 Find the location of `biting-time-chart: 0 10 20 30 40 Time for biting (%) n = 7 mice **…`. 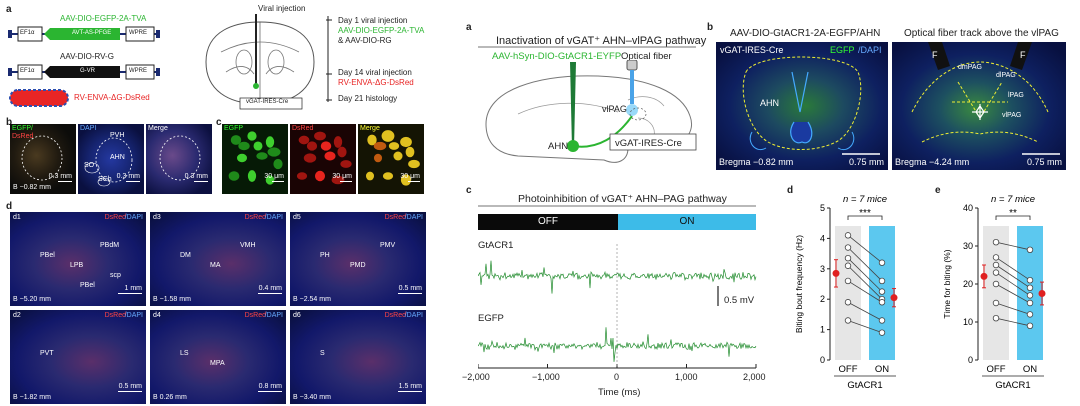

biting-time-chart: 0 10 20 30 40 Time for biting (%) n = 7 mice **… is located at coordinates (994, 292).